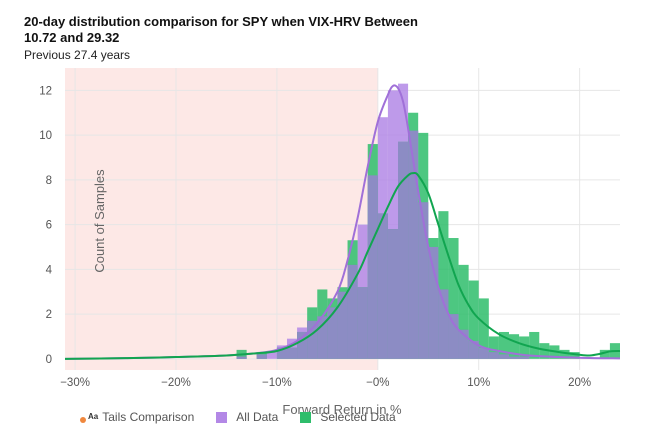 This screenshot has width=670, height=435. I want to click on x-tick-label: −20%, so click(176, 383).